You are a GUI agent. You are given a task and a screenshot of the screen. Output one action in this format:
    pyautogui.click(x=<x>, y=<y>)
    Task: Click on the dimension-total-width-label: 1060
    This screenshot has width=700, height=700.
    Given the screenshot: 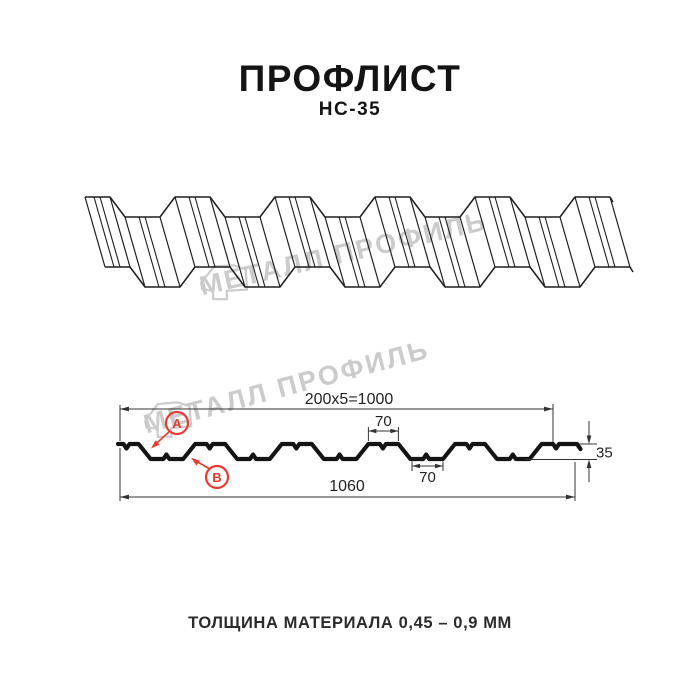 What is the action you would take?
    pyautogui.click(x=347, y=486)
    